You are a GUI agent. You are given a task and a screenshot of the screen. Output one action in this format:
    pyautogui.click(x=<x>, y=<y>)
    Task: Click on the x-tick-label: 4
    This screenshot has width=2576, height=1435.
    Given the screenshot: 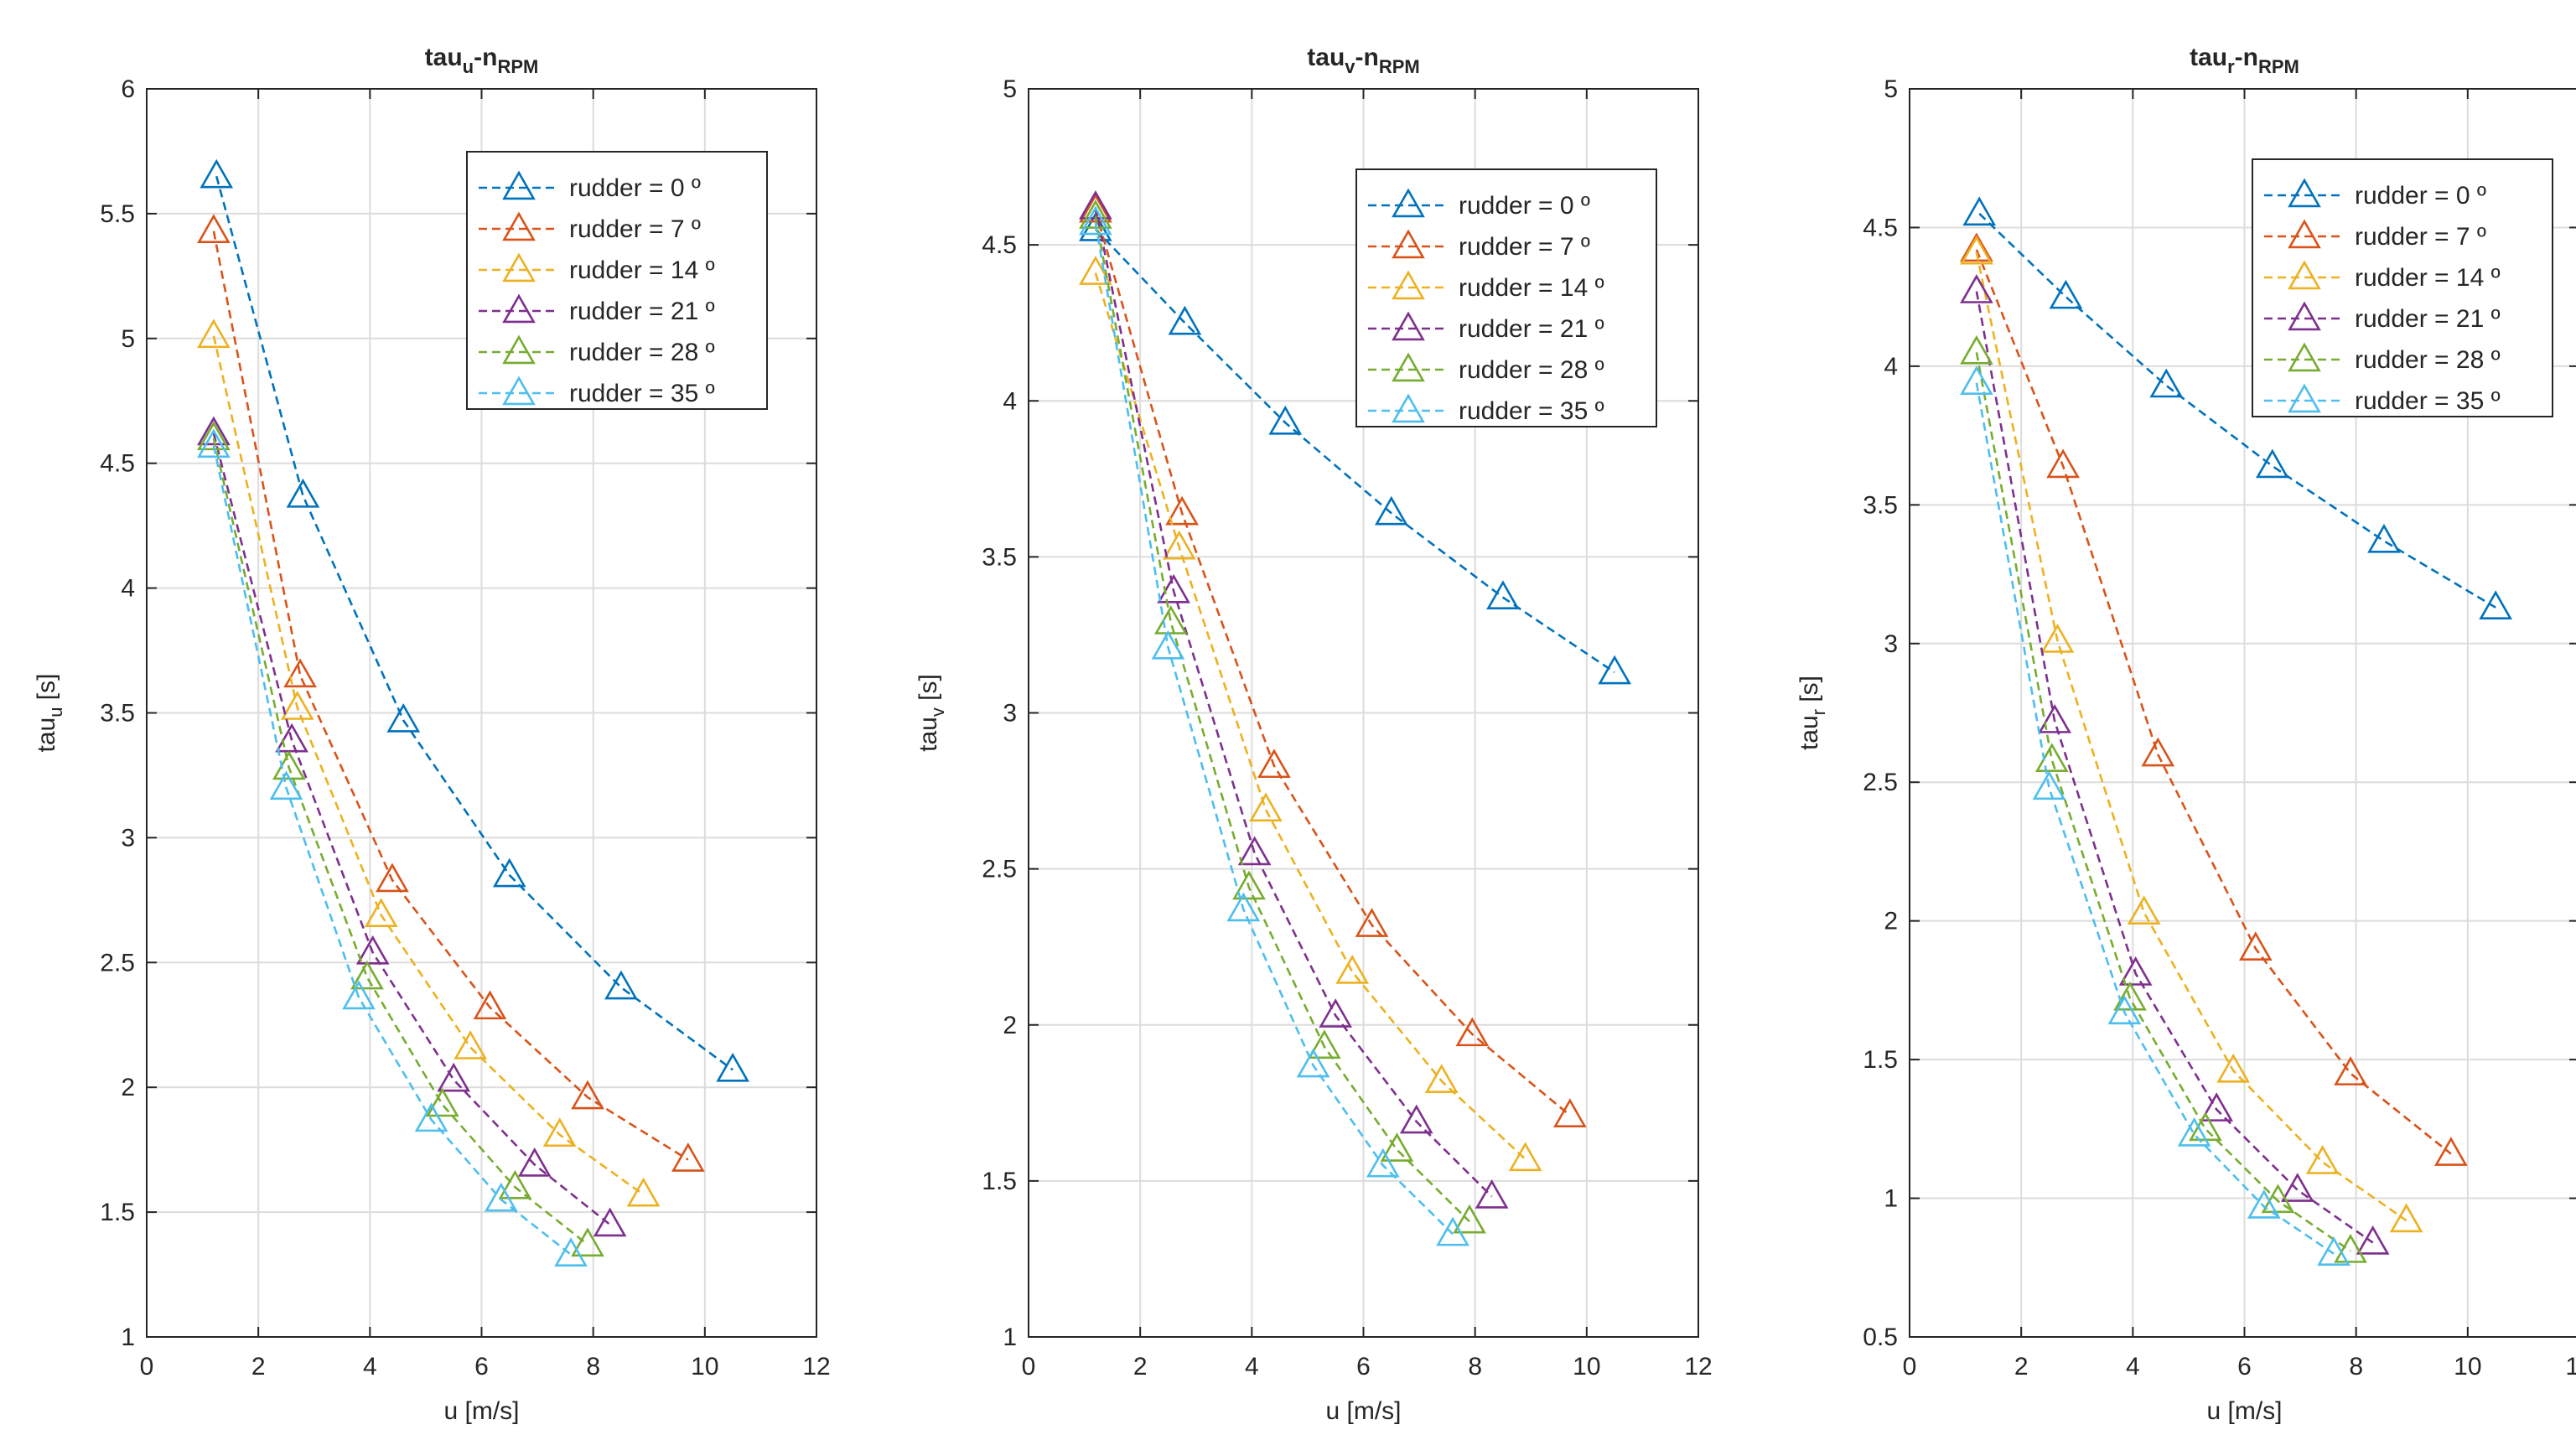 What is the action you would take?
    pyautogui.click(x=370, y=1367)
    